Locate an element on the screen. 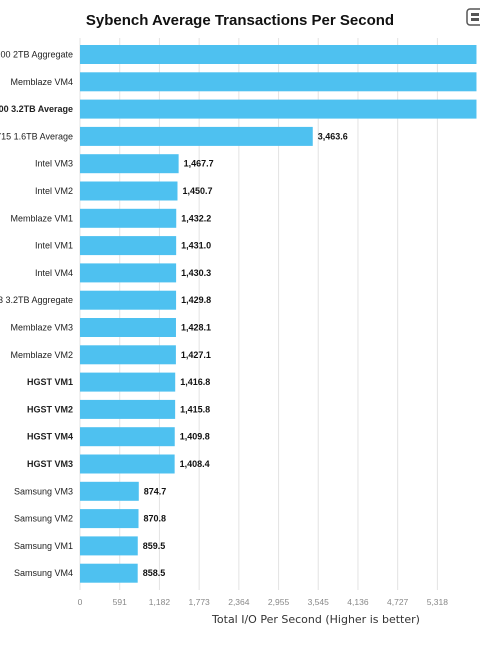 Image resolution: width=480 pixels, height=650 pixels. value-label: 3,463.6 is located at coordinates (333, 136).